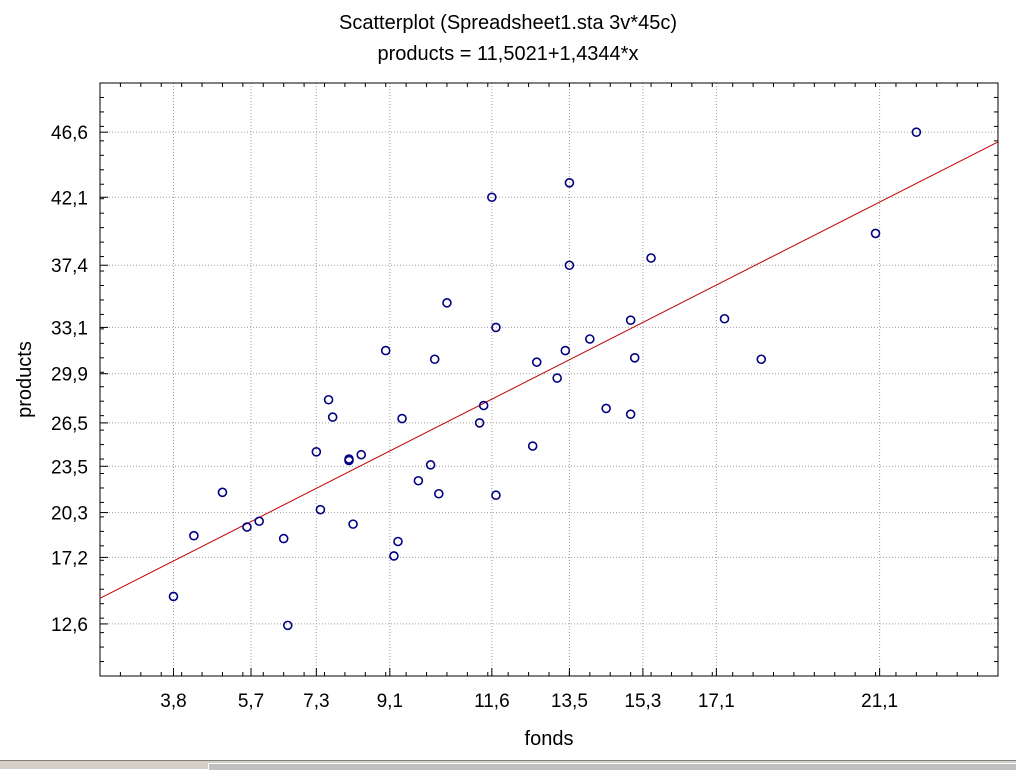 The height and width of the screenshot is (770, 1016). I want to click on y-tick-label: 46,6, so click(69, 133).